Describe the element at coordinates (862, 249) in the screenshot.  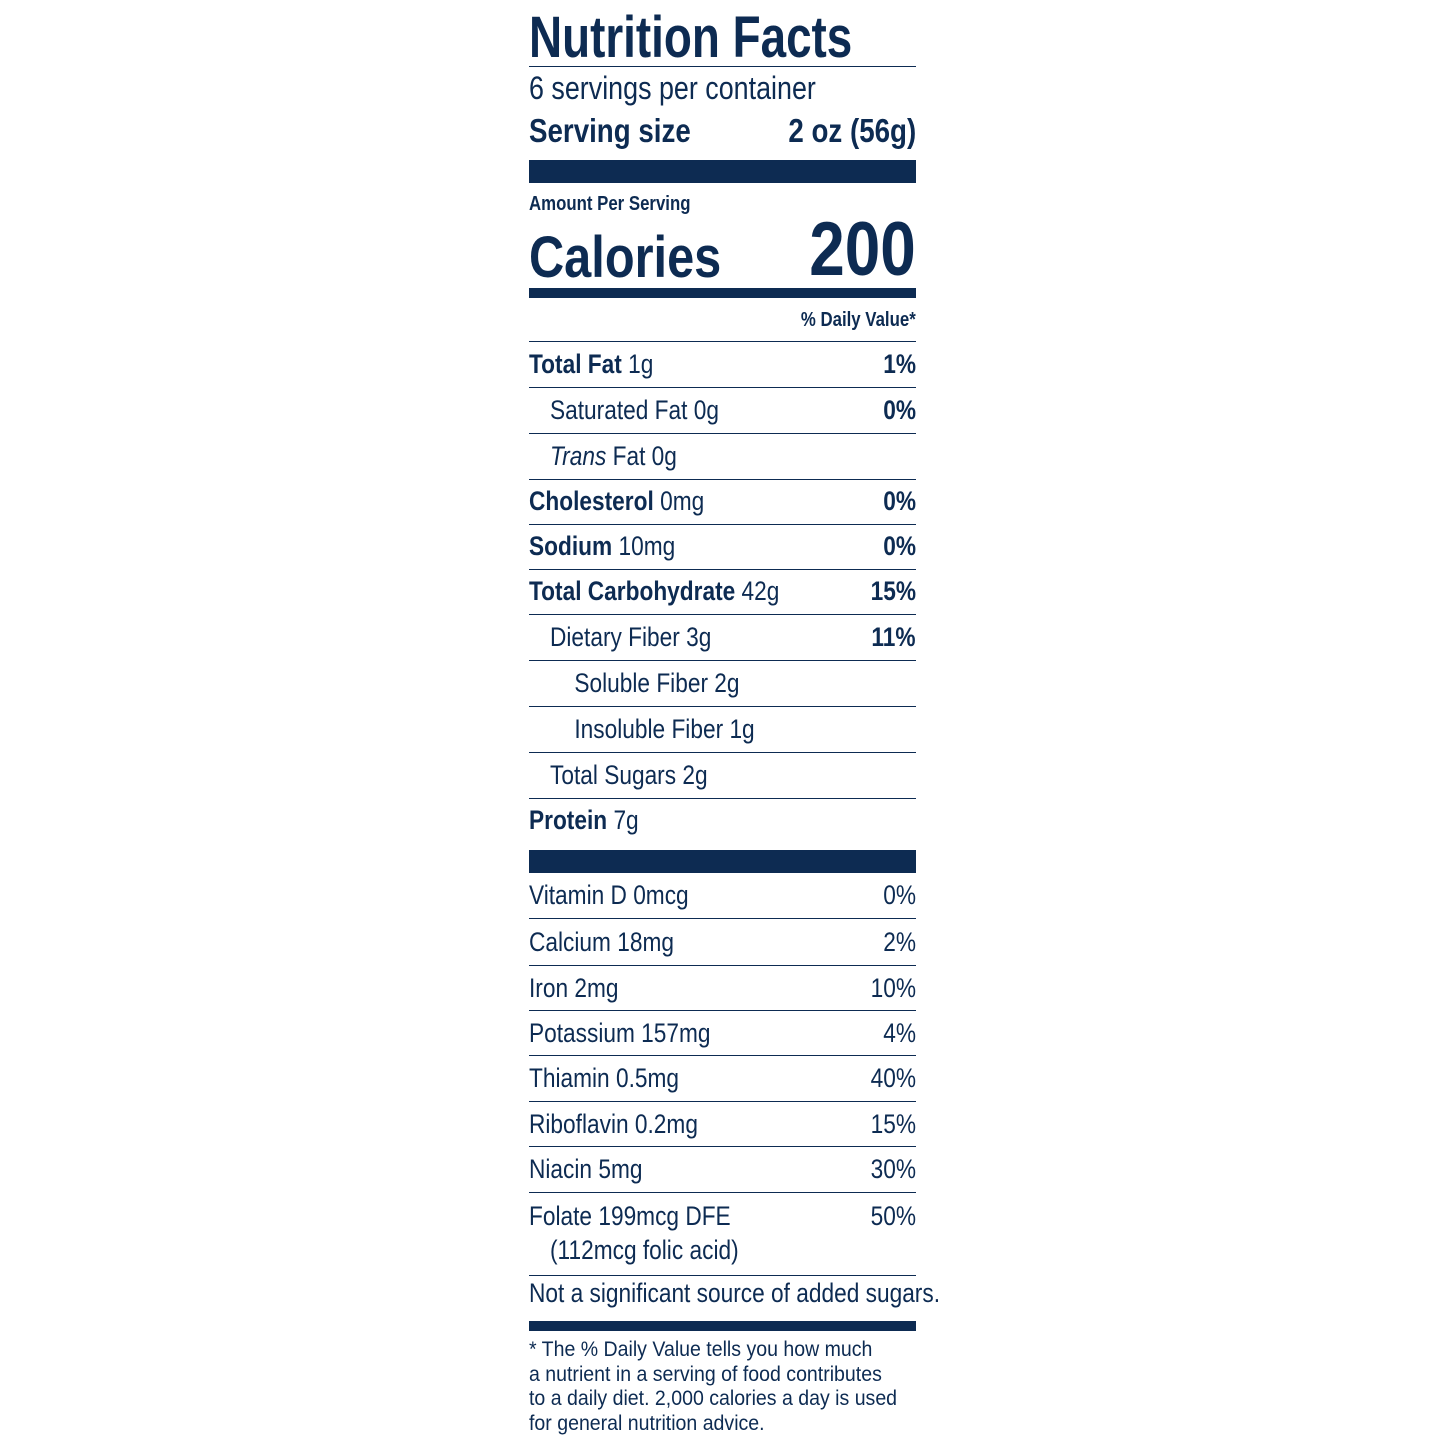
I see `calories-value: 200` at that location.